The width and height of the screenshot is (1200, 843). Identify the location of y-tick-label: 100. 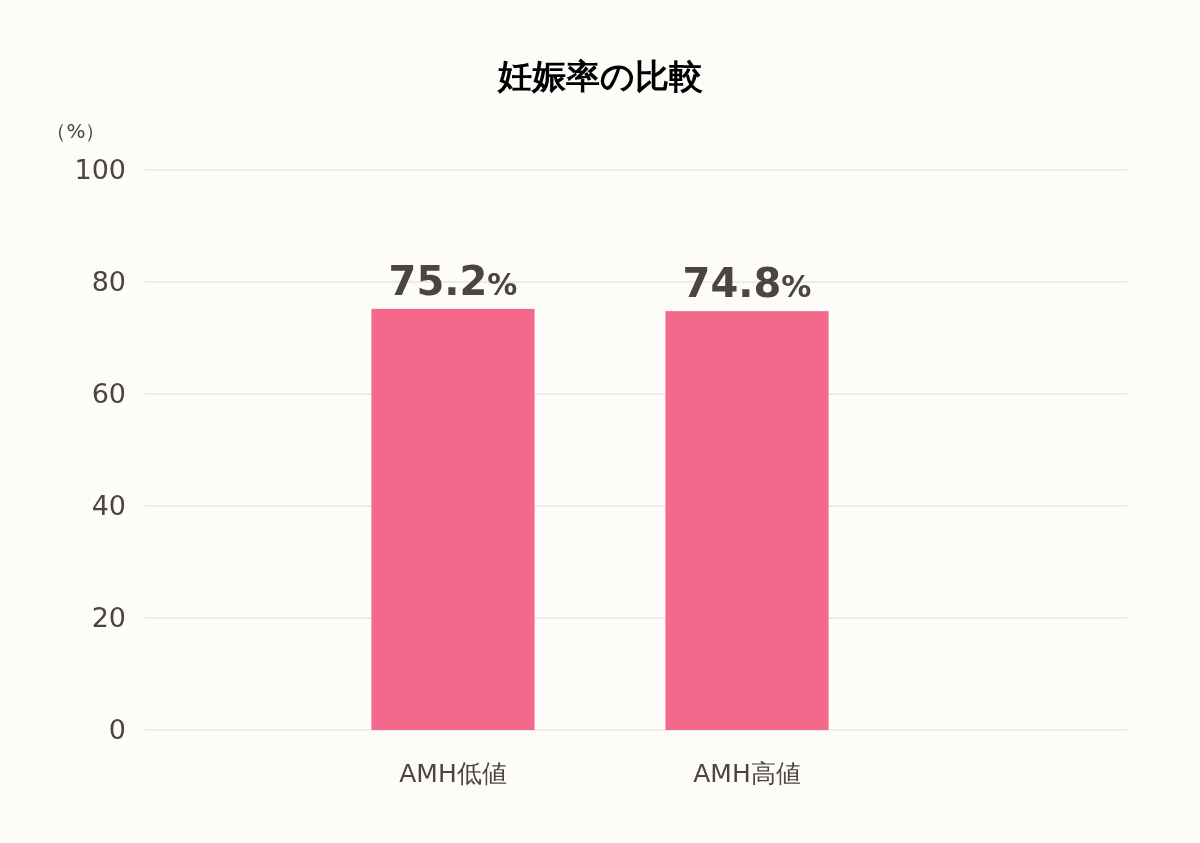
(100, 170).